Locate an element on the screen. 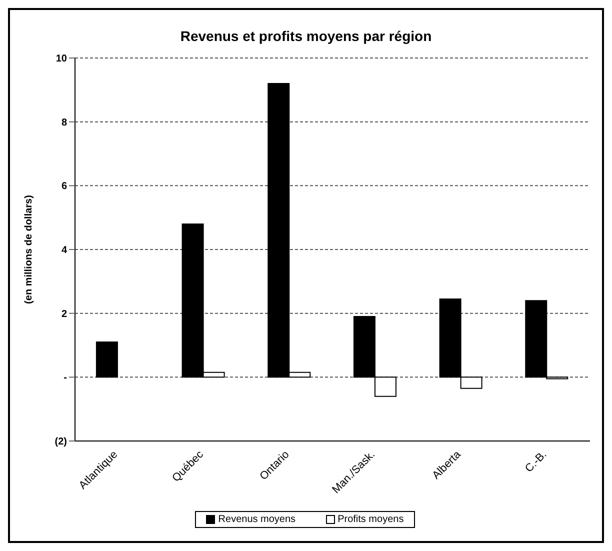 Image resolution: width=612 pixels, height=551 pixels. x-tick-label: C.-B. is located at coordinates (536, 461).